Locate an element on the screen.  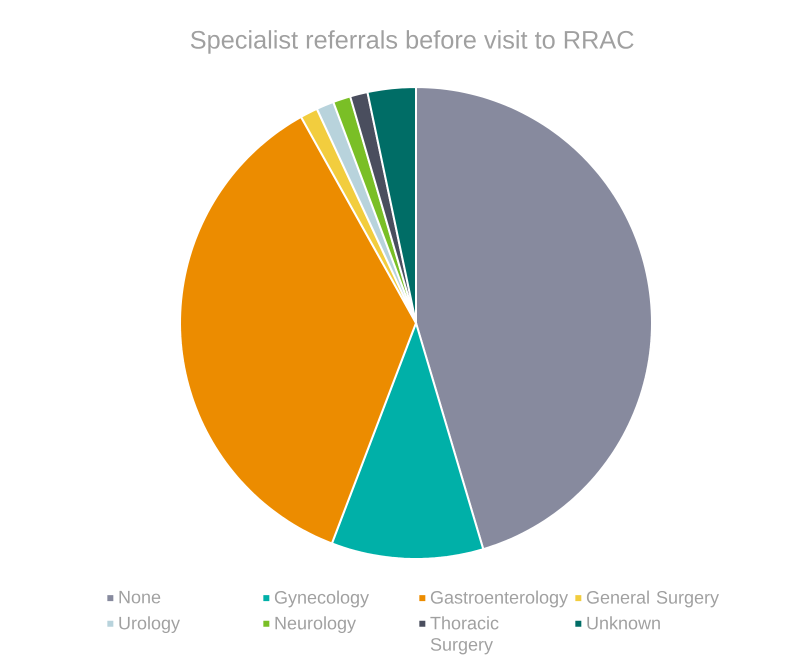
legend-label: Neurology is located at coordinates (315, 625).